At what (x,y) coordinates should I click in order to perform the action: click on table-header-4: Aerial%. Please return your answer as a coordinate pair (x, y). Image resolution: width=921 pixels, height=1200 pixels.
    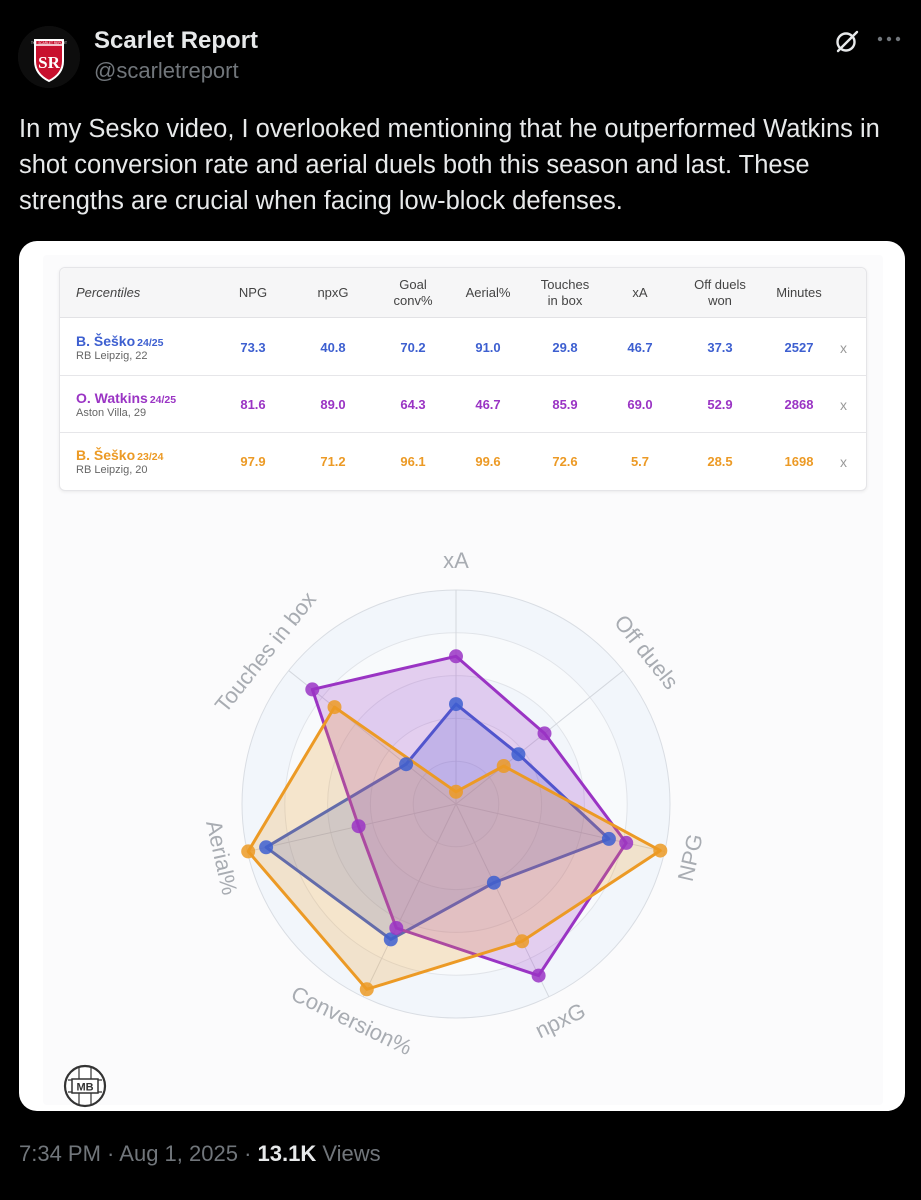
    Looking at the image, I should click on (488, 292).